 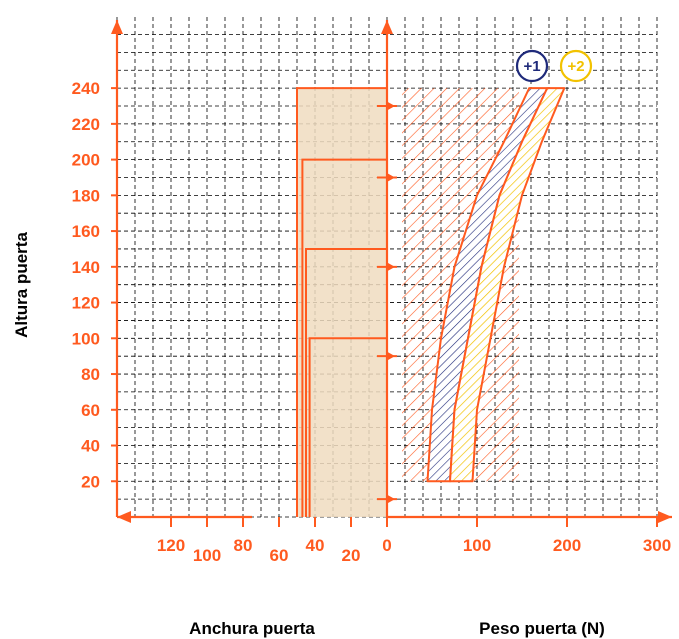 I want to click on weight-axis-title: Peso puerta (N), so click(x=542, y=628).